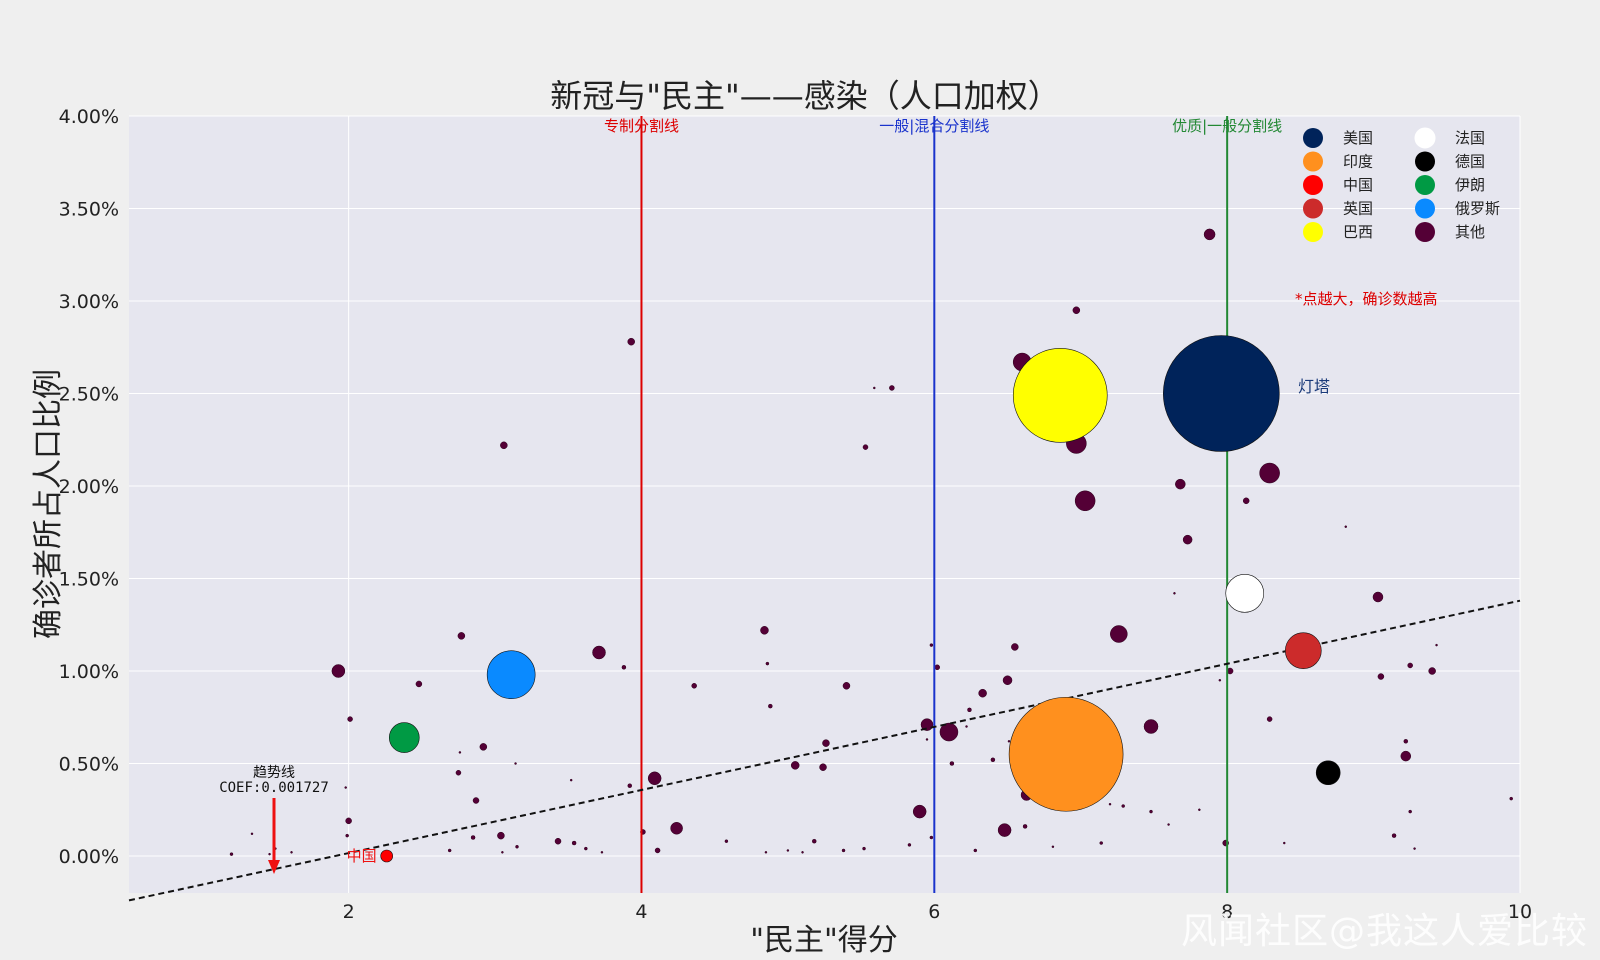 Image resolution: width=1600 pixels, height=960 pixels. Describe the element at coordinates (934, 126) in the screenshot. I see `divider-label: 一般|混合分割线` at that location.